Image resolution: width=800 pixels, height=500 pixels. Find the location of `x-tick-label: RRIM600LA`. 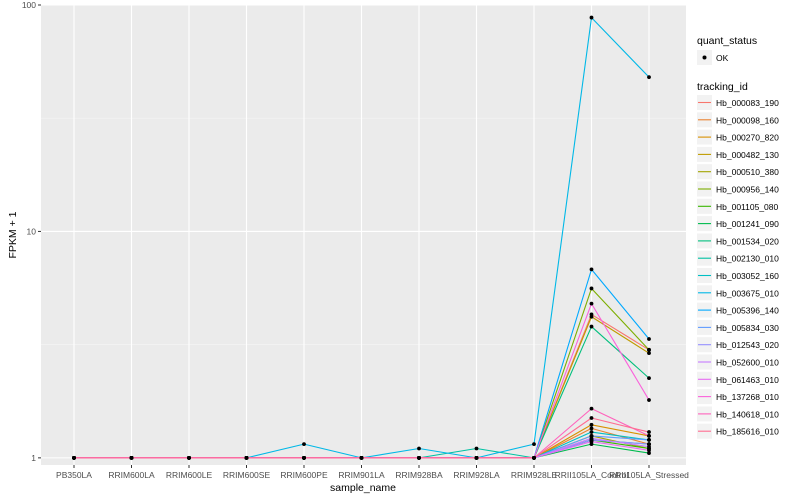

x-tick-label: RRIM600LA is located at coordinates (131, 475).